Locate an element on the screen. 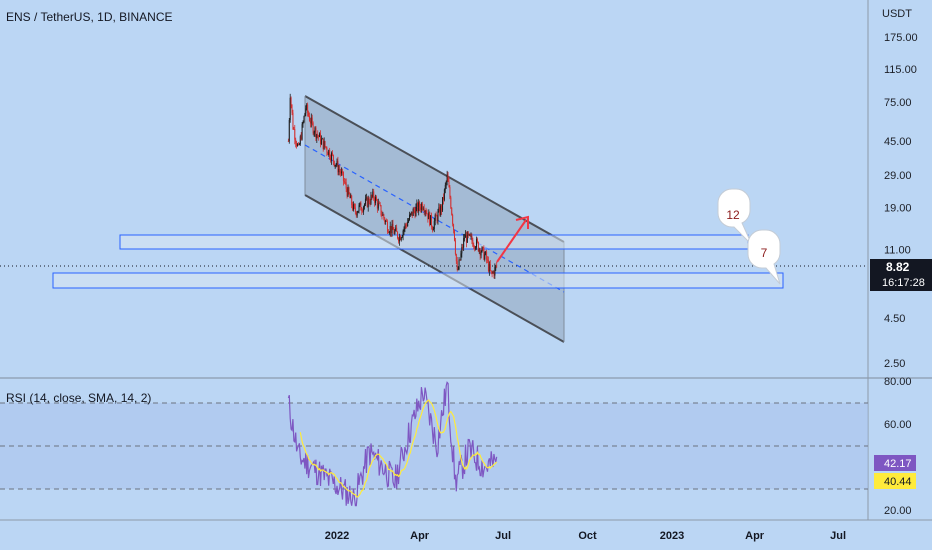 Image resolution: width=932 pixels, height=550 pixels. projection-arrowhead is located at coordinates (522, 222).